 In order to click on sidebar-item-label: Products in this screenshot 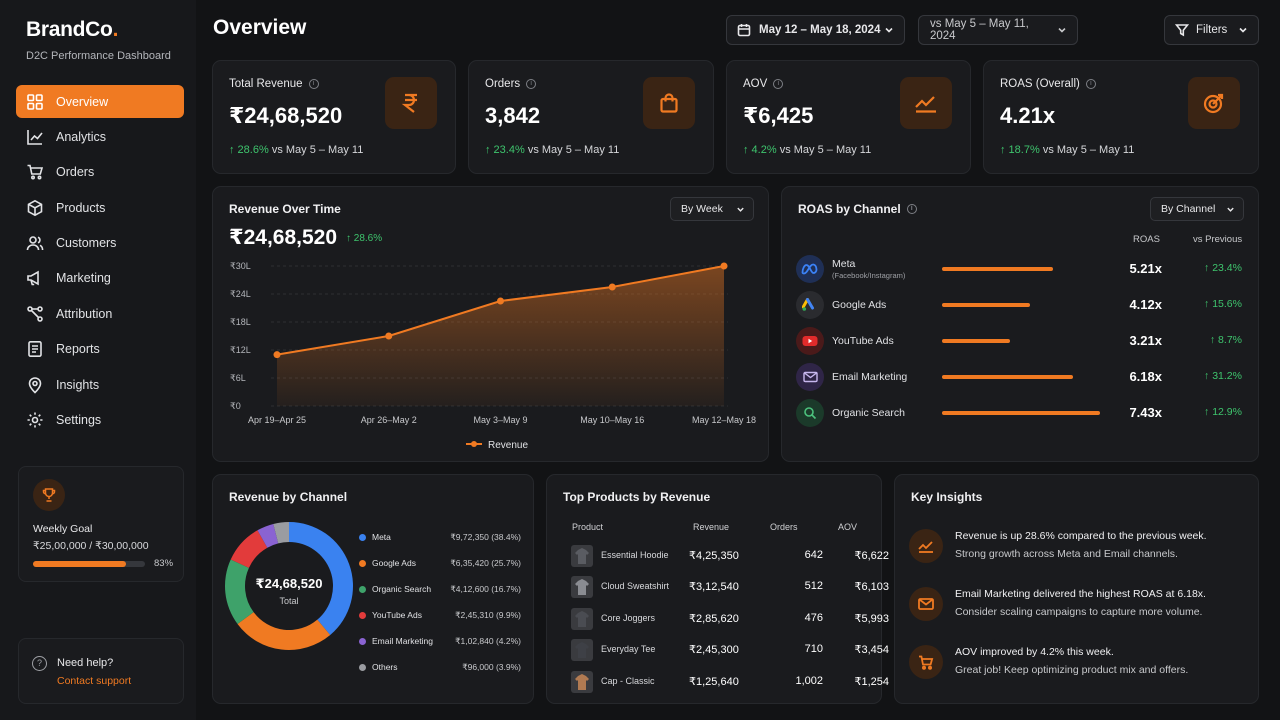, I will do `click(81, 207)`.